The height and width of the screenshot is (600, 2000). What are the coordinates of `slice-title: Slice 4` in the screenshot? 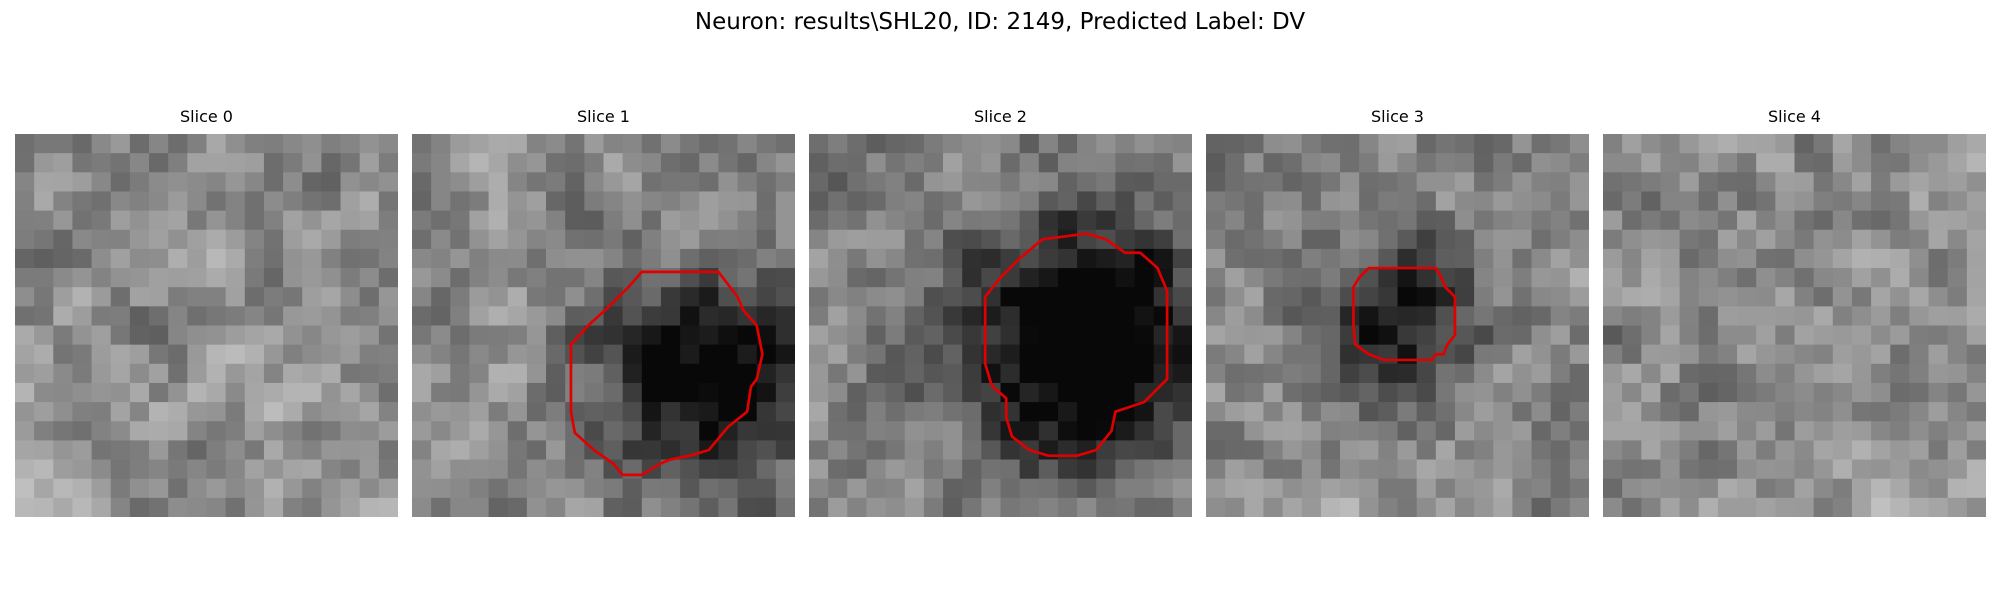 It's located at (1794, 116).